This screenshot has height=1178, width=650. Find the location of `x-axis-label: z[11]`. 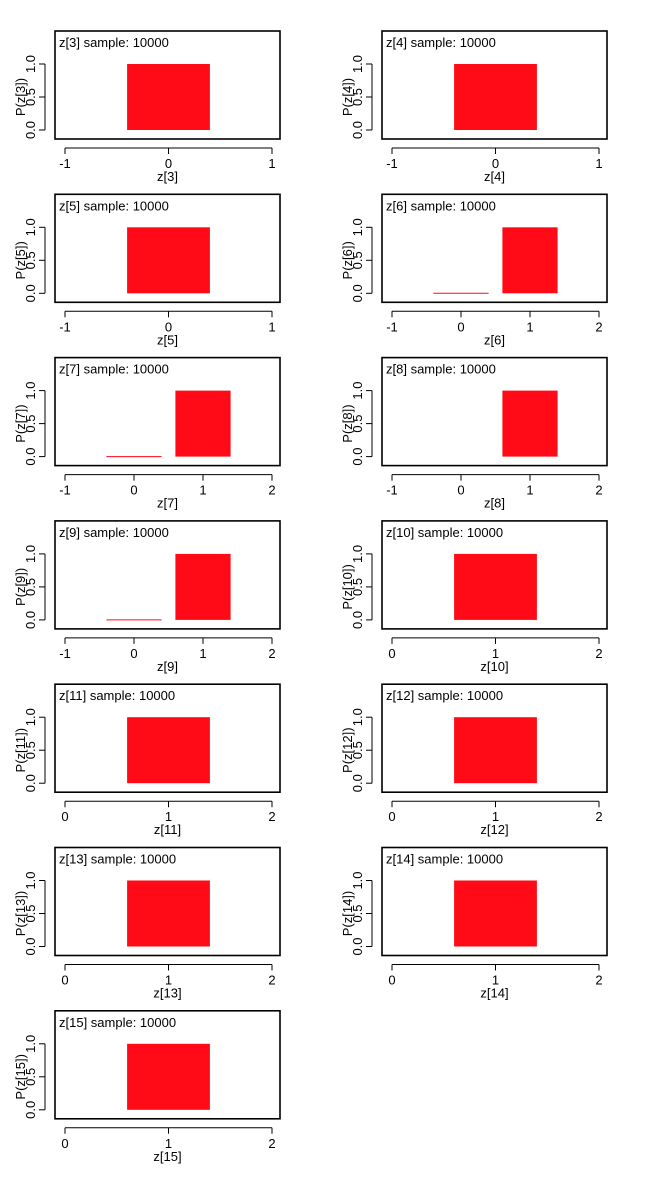

x-axis-label: z[11] is located at coordinates (167, 829).